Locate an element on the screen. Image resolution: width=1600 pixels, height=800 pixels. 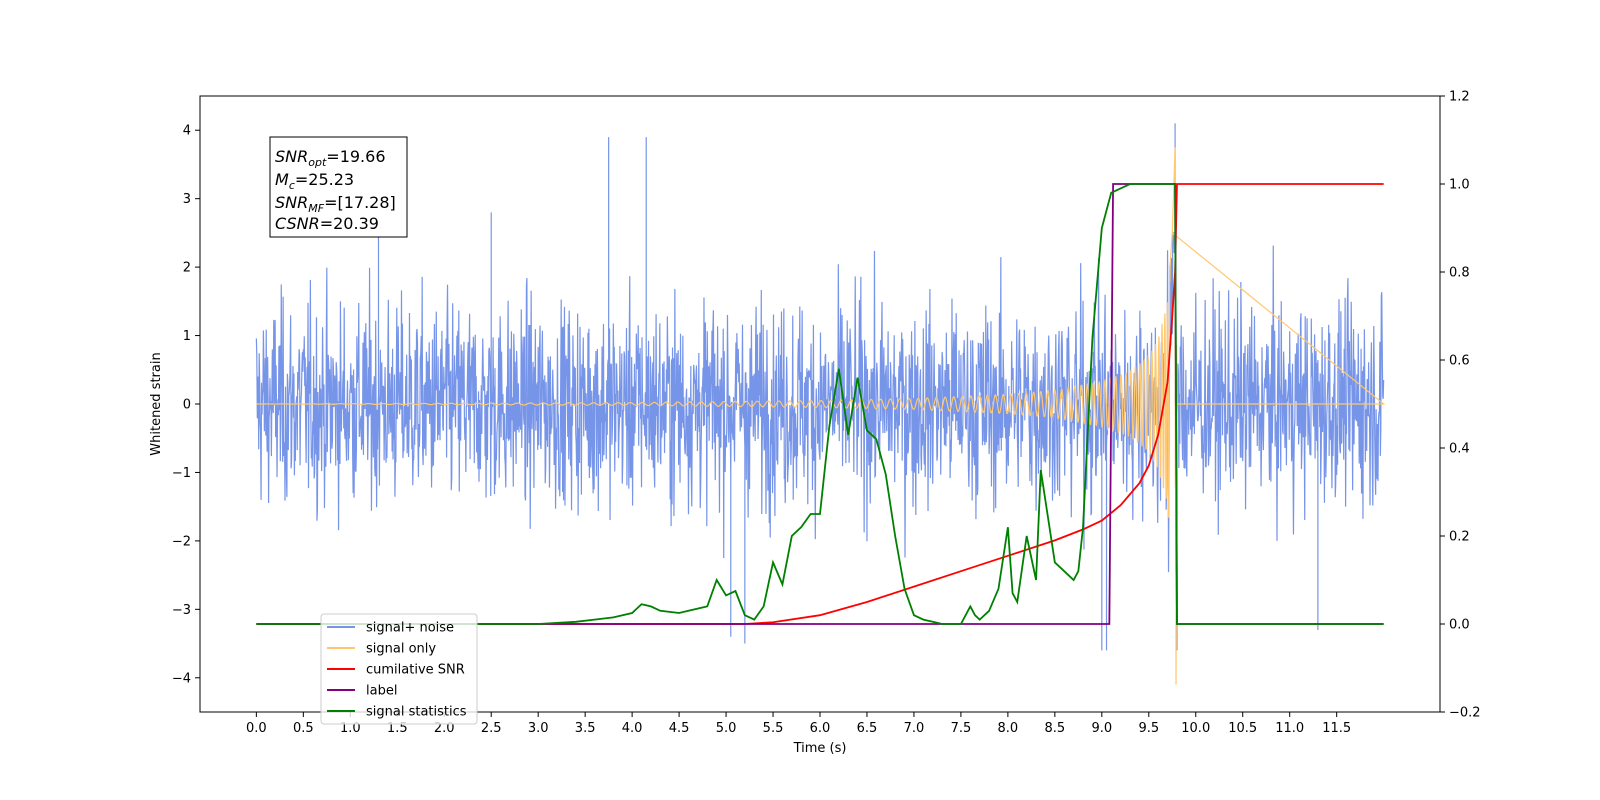
legend-frame is located at coordinates (399, 669).